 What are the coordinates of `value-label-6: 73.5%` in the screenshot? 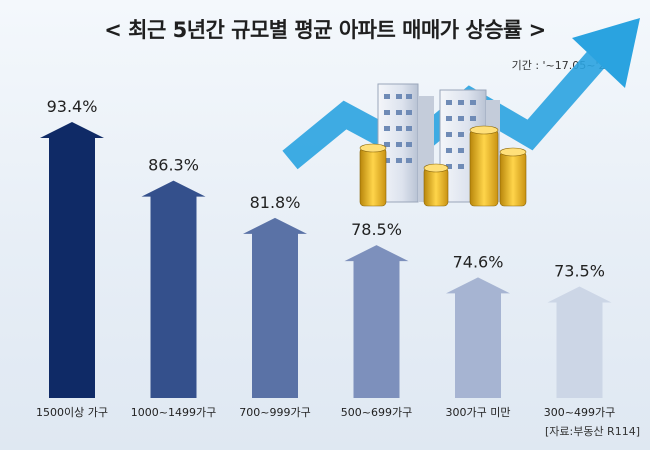 It's located at (579, 270).